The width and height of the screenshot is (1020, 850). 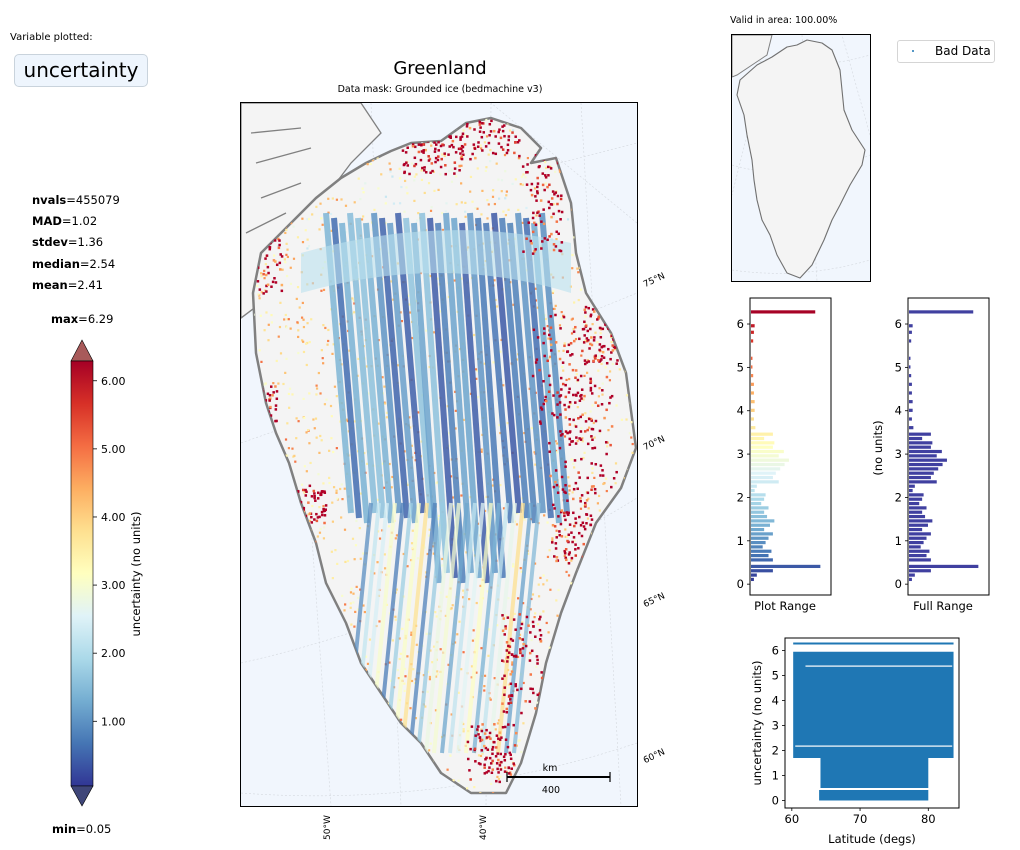 I want to click on scatter-ytick-label: 5, so click(x=775, y=676).